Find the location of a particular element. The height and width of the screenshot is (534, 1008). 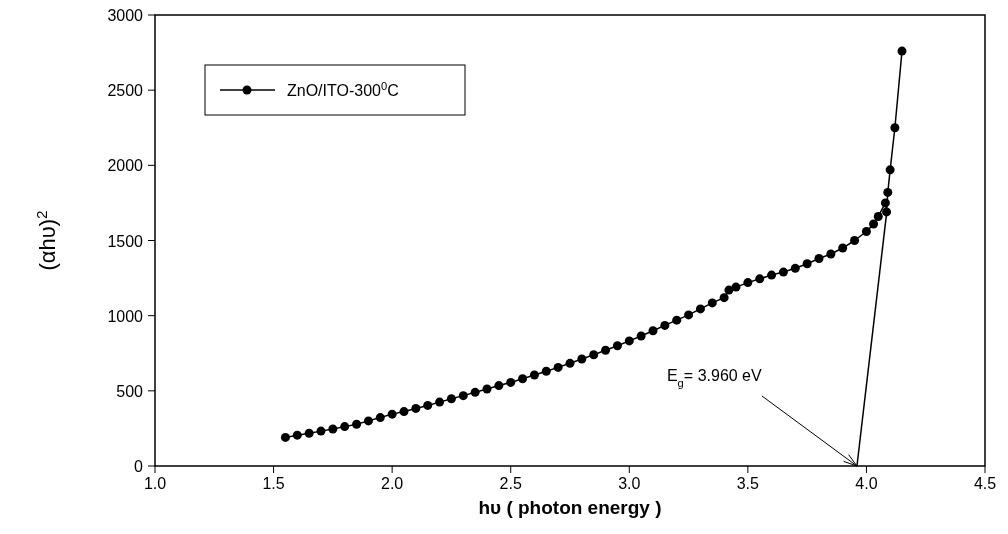

x-tick-label: 2.0 is located at coordinates (392, 483).